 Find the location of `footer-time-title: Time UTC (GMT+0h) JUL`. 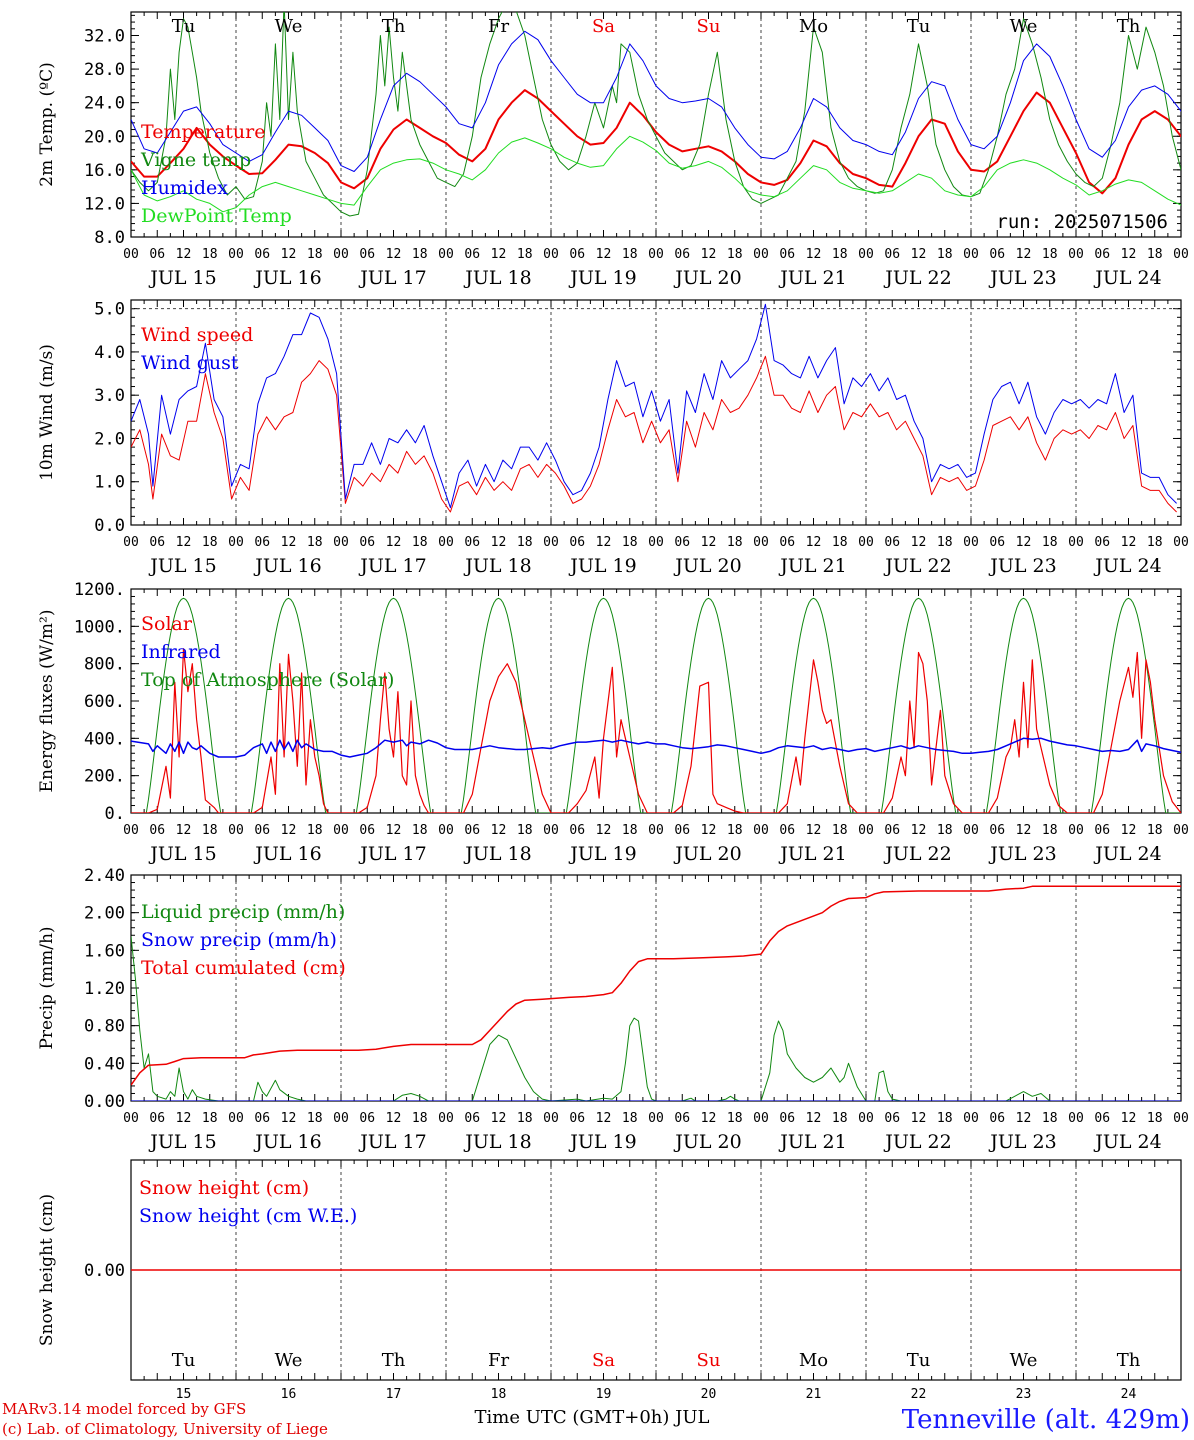

footer-time-title: Time UTC (GMT+0h) JUL is located at coordinates (592, 1417).